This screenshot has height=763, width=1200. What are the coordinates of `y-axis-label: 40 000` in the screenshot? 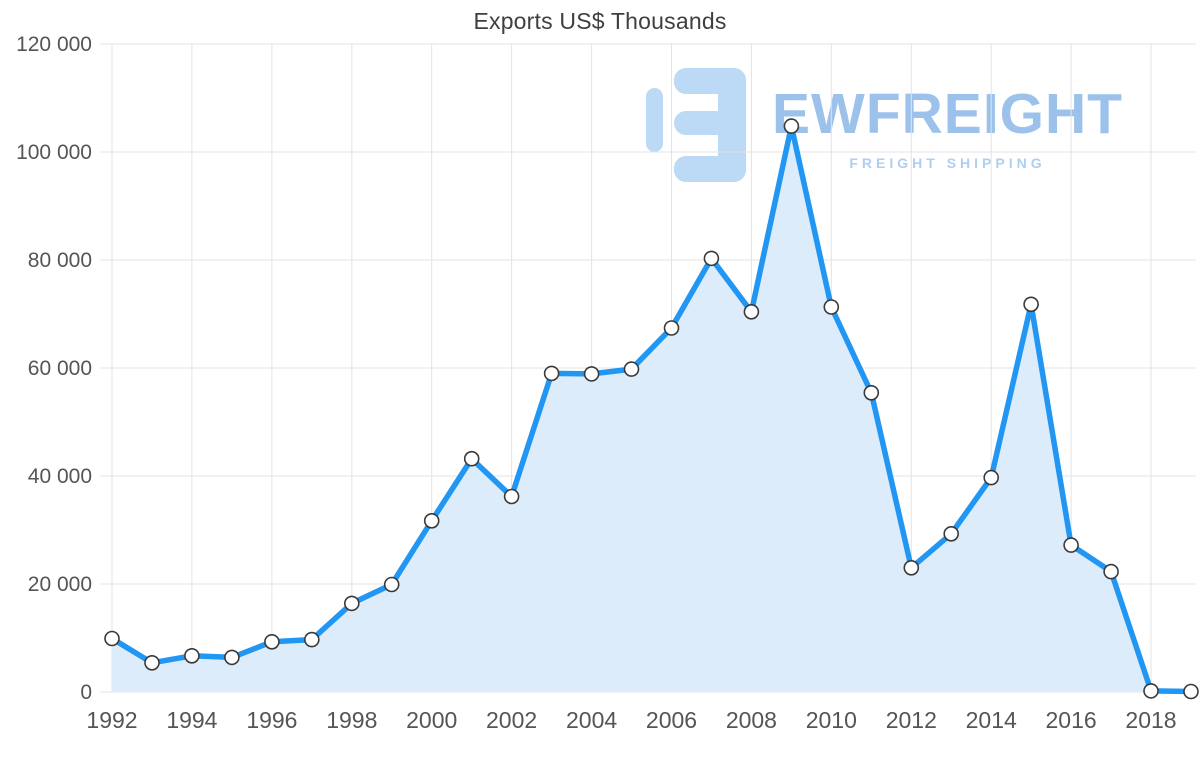 It's located at (60, 476).